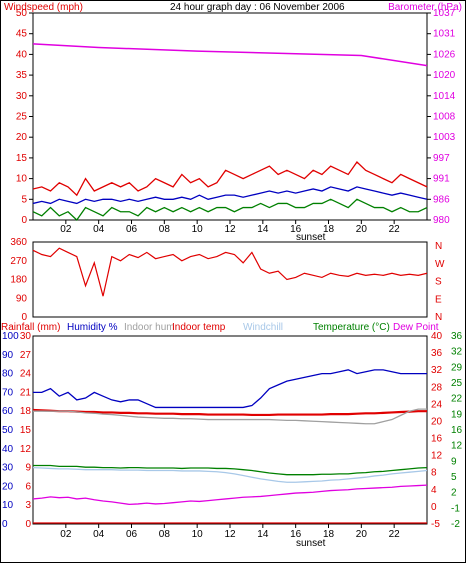 The height and width of the screenshot is (563, 466). What do you see at coordinates (24, 199) in the screenshot?
I see `wind-tick-label: 5` at bounding box center [24, 199].